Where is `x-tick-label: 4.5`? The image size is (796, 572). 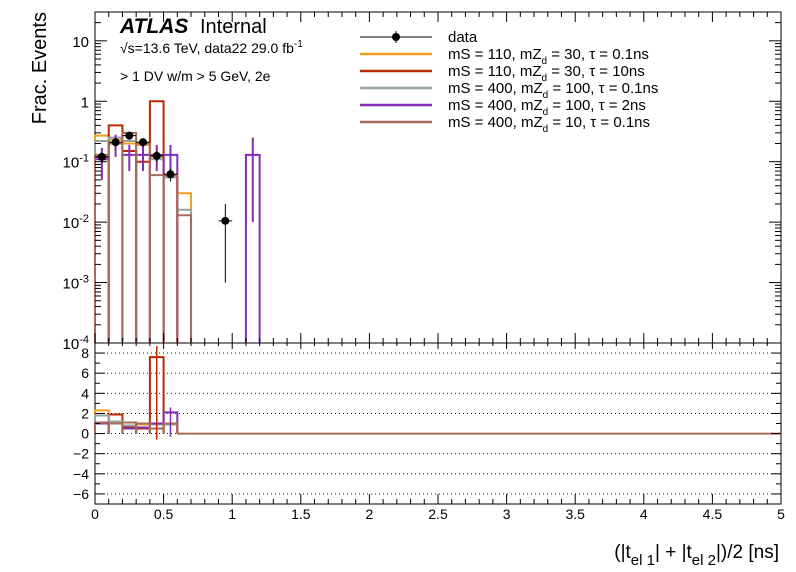 x-tick-label: 4.5 is located at coordinates (713, 514).